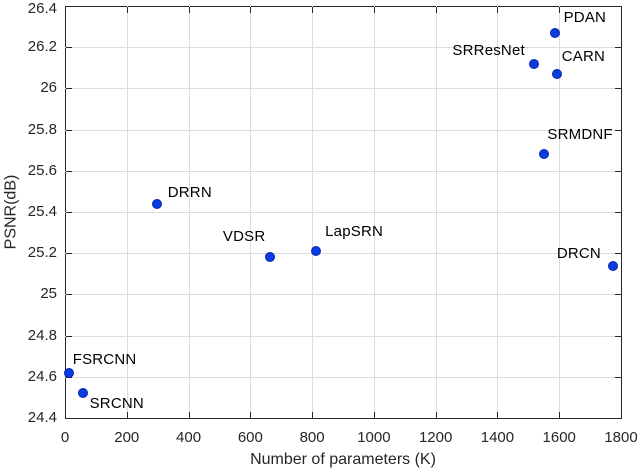  I want to click on y-tick-label: 25.4, so click(42, 211).